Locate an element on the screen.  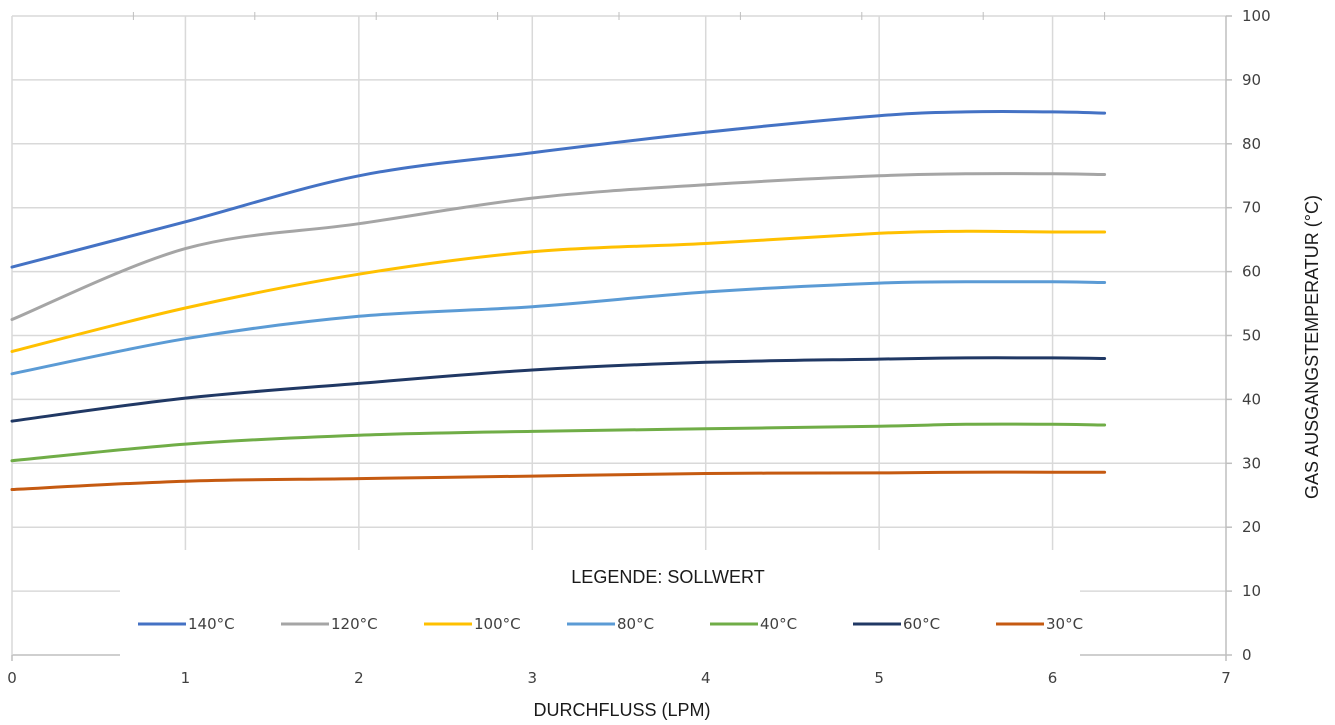
y-tick-label: 20 is located at coordinates (1251, 527).